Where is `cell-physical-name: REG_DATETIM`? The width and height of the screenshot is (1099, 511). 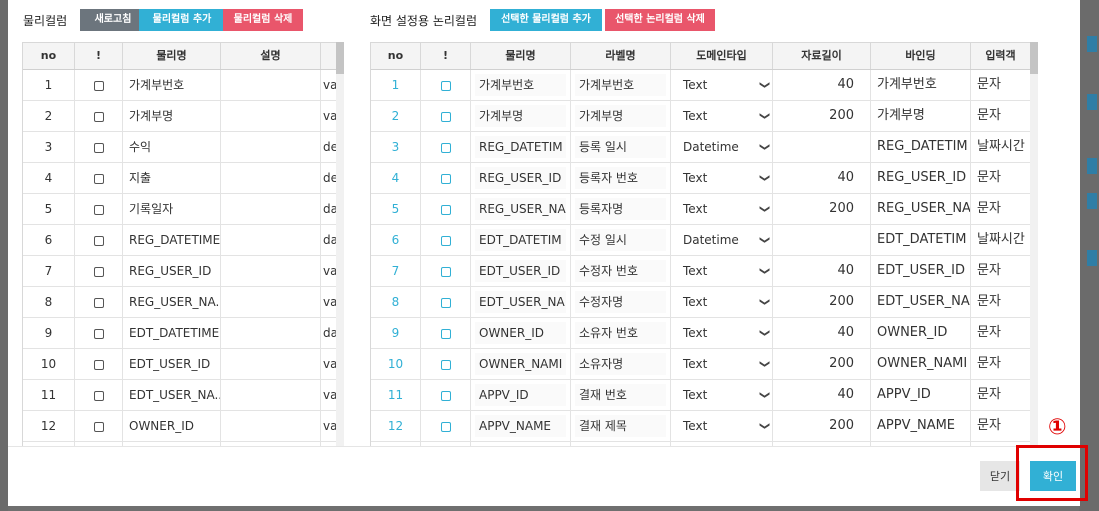 cell-physical-name: REG_DATETIM is located at coordinates (521, 147).